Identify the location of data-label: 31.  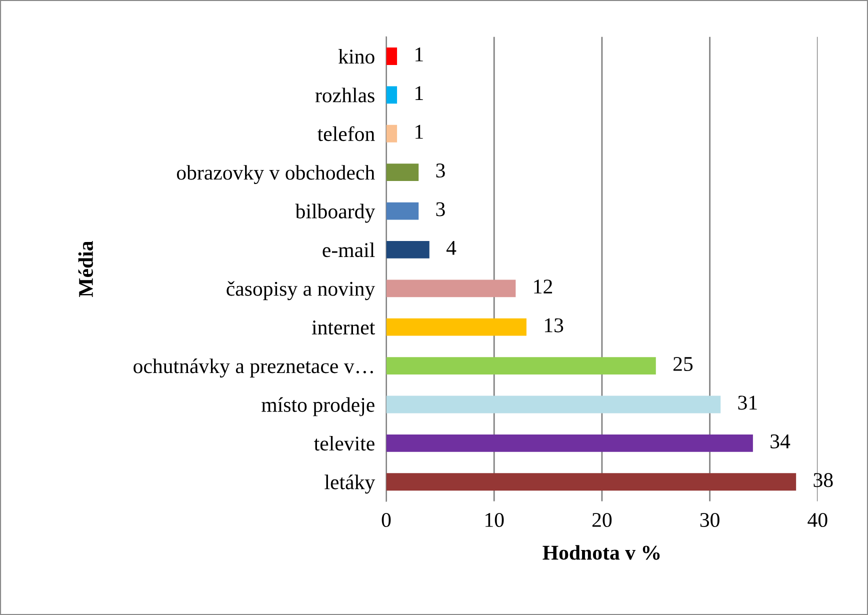
(747, 403).